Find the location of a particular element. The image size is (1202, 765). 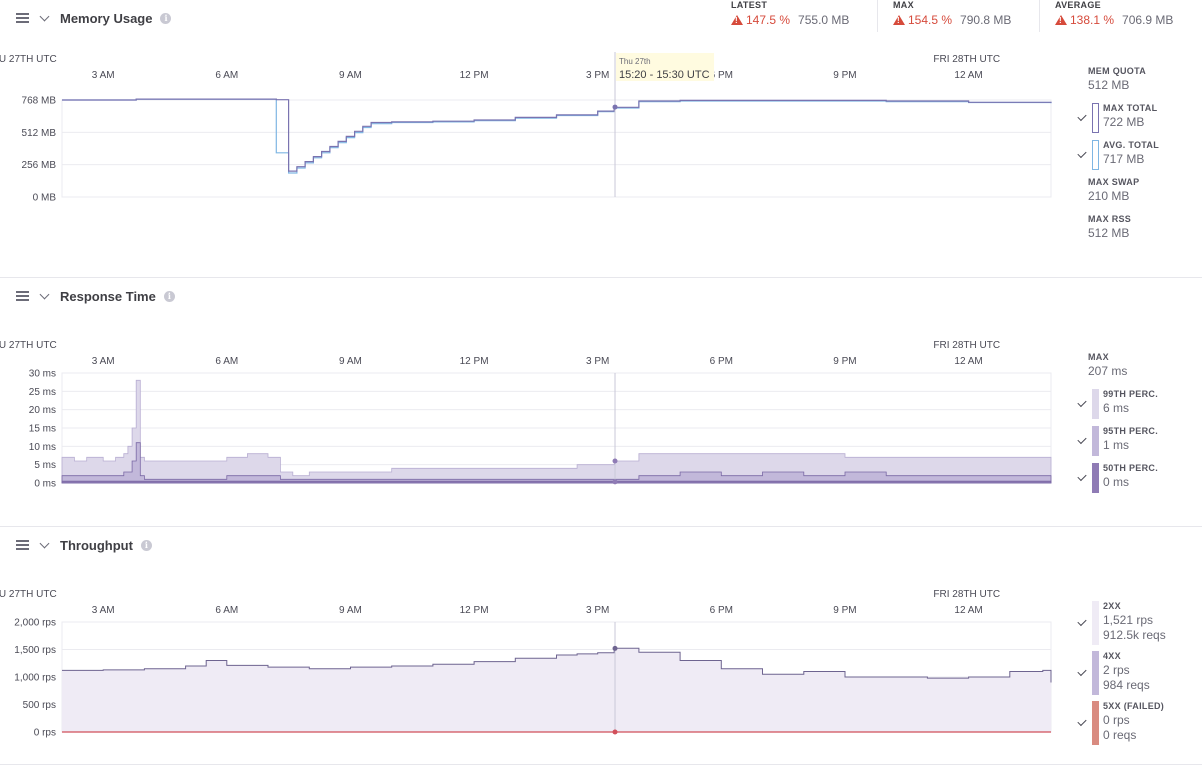

legend-avg-total: AVG. TOTAL 717 MB is located at coordinates (1136, 155).